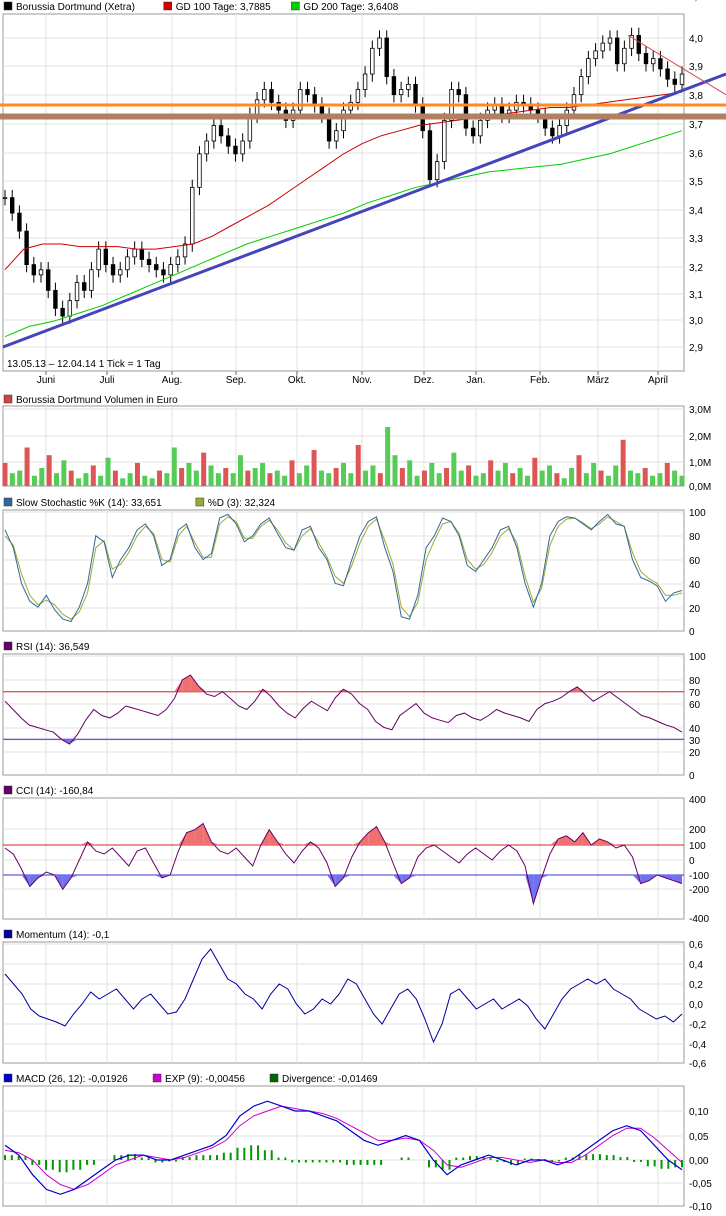  Describe the element at coordinates (343, 858) in the screenshot. I see `cci-plot-frame` at that location.